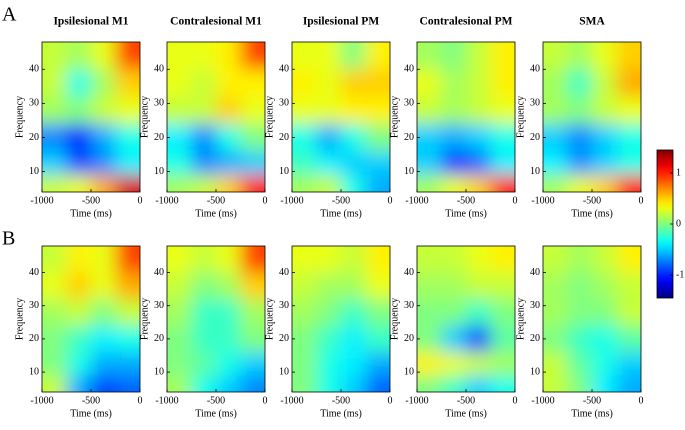 This screenshot has width=685, height=430. I want to click on panel-letter: A, so click(9, 15).